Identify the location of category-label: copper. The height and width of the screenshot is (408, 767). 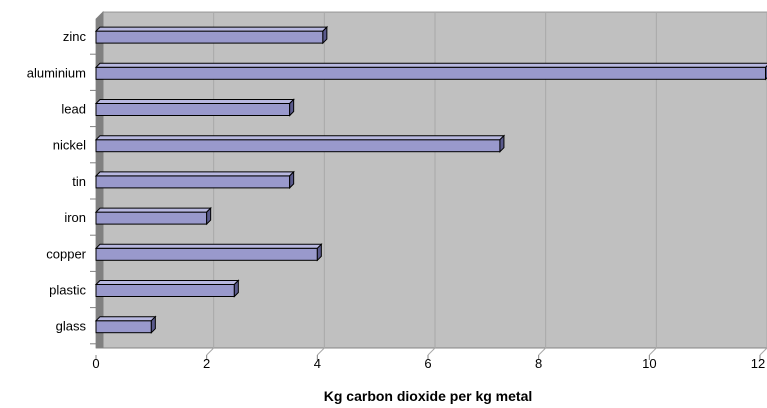
(66, 253).